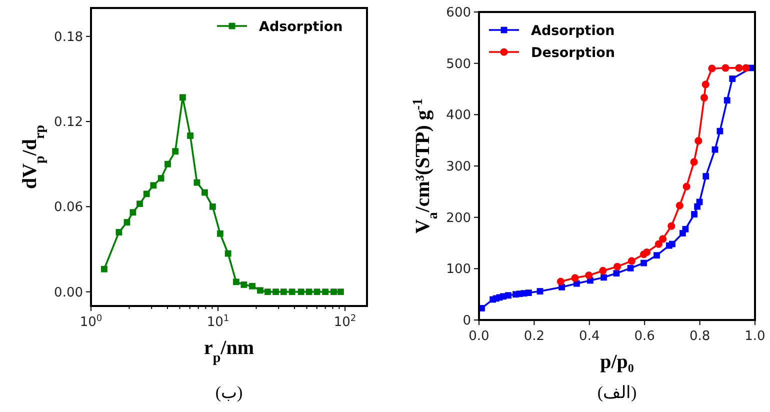 This screenshot has width=770, height=412. I want to click on x-tick-label: 10$^{0}$, so click(91, 322).